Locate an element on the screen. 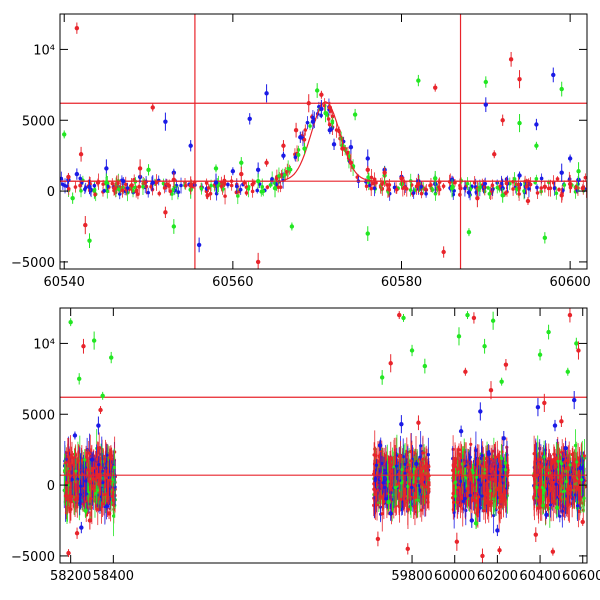  top-y-tick-label: 5000 is located at coordinates (38, 121).